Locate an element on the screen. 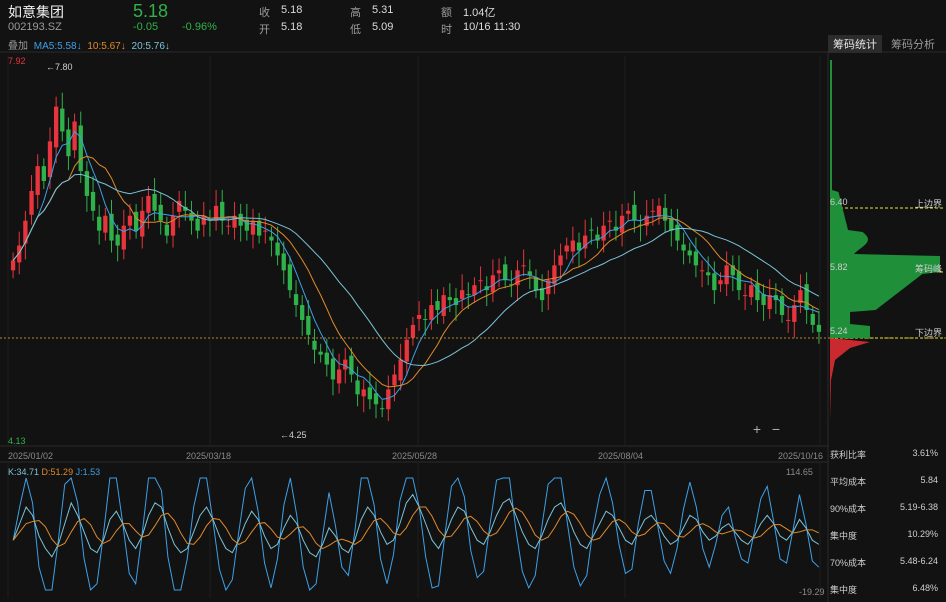 Image resolution: width=946 pixels, height=602 pixels. date-label: 2025/10/16 is located at coordinates (801, 456).